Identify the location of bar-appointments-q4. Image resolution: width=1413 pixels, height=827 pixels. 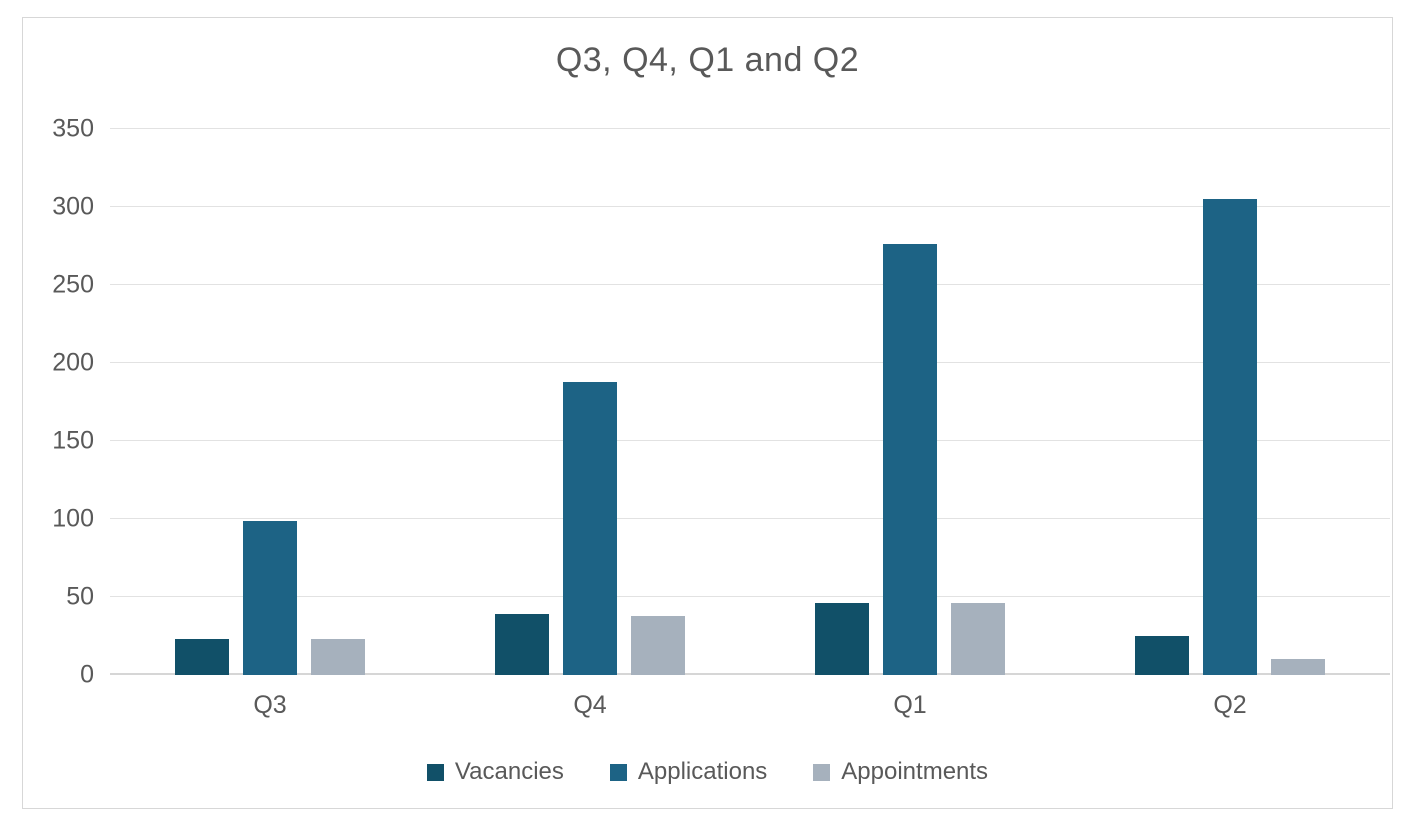
(658, 645).